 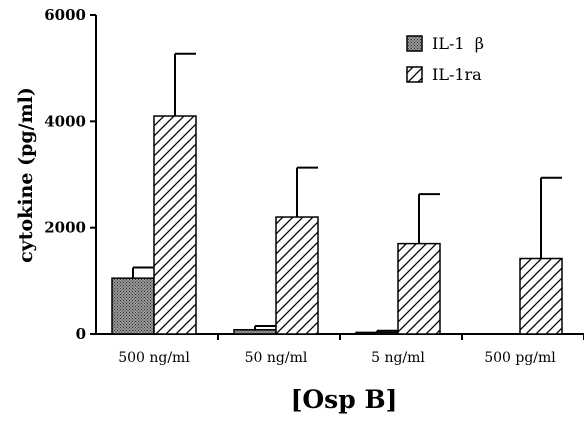 I want to click on legend-label: IL-1ra, so click(x=457, y=74).